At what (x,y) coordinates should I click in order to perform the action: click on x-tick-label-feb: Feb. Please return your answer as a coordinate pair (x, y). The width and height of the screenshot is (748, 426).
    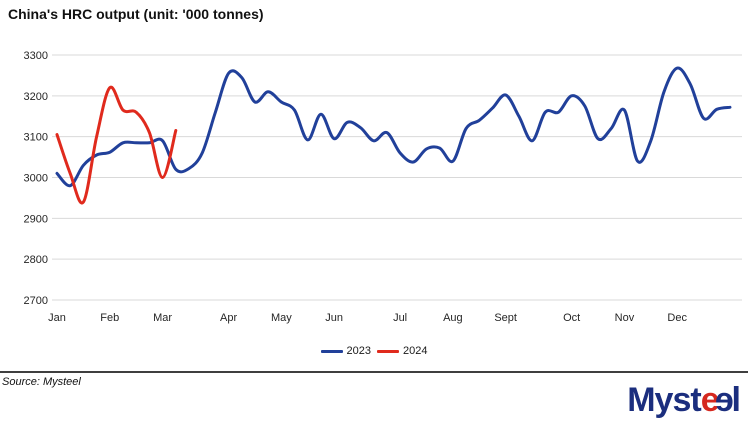
    Looking at the image, I should click on (109, 318).